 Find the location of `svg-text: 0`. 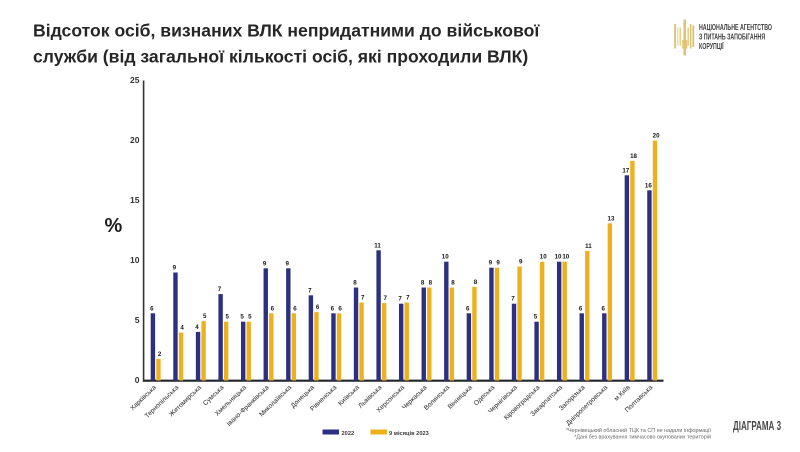

svg-text: 0 is located at coordinates (137, 380).